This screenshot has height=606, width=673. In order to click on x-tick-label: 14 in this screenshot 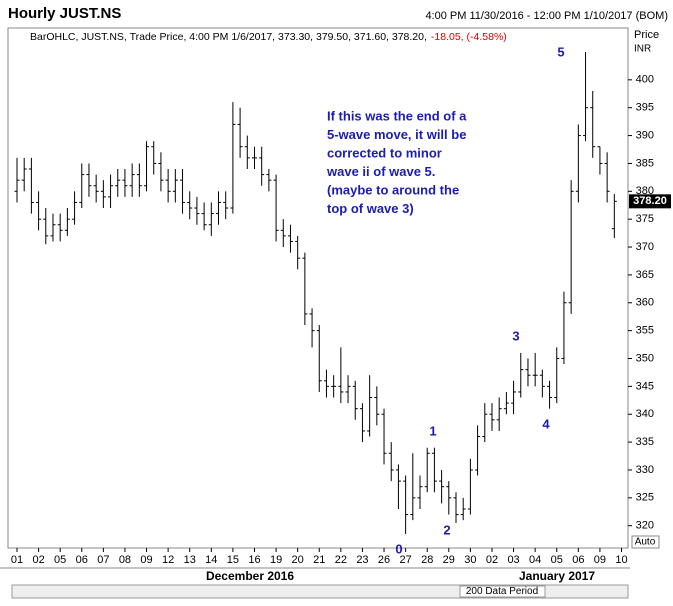, I will do `click(211, 560)`.